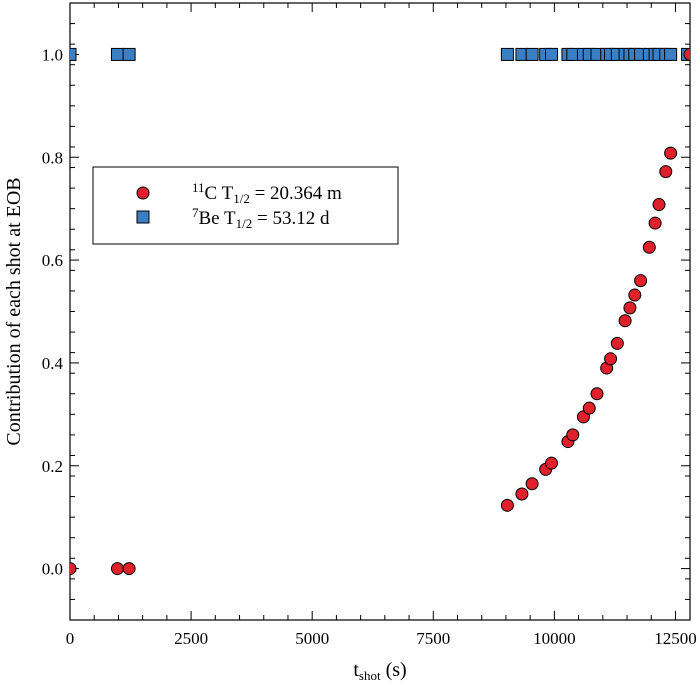  What do you see at coordinates (675, 638) in the screenshot?
I see `x-tick-label: 12500` at bounding box center [675, 638].